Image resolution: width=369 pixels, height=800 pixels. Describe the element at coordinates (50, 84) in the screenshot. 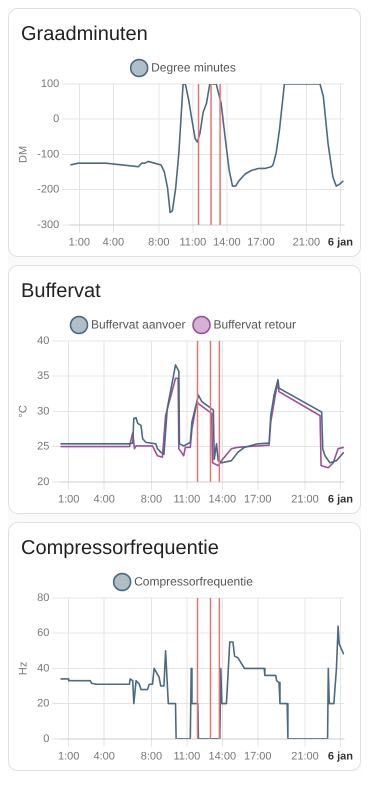

I see `y-tick-label: 100` at that location.